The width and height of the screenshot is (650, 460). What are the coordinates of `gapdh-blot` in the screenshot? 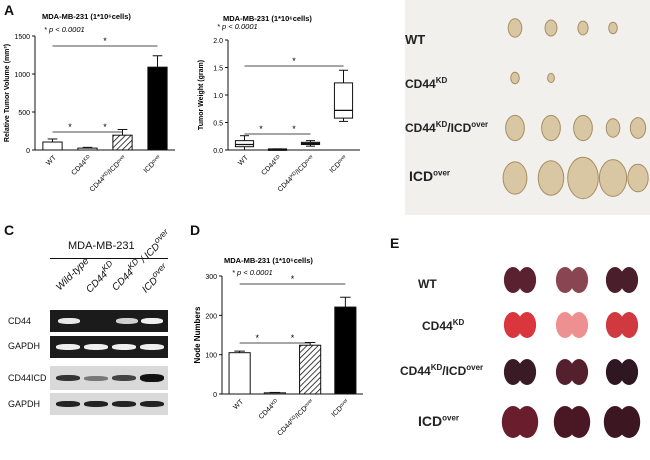 It's located at (109, 404).